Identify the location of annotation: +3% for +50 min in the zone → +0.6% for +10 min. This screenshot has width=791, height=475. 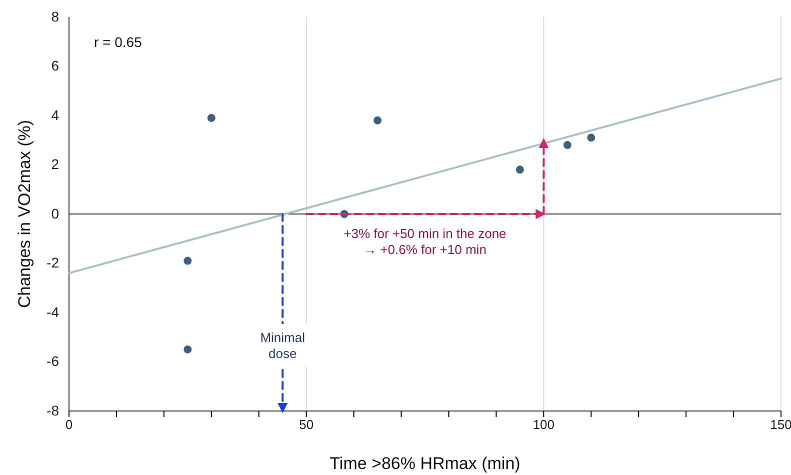
(425, 241).